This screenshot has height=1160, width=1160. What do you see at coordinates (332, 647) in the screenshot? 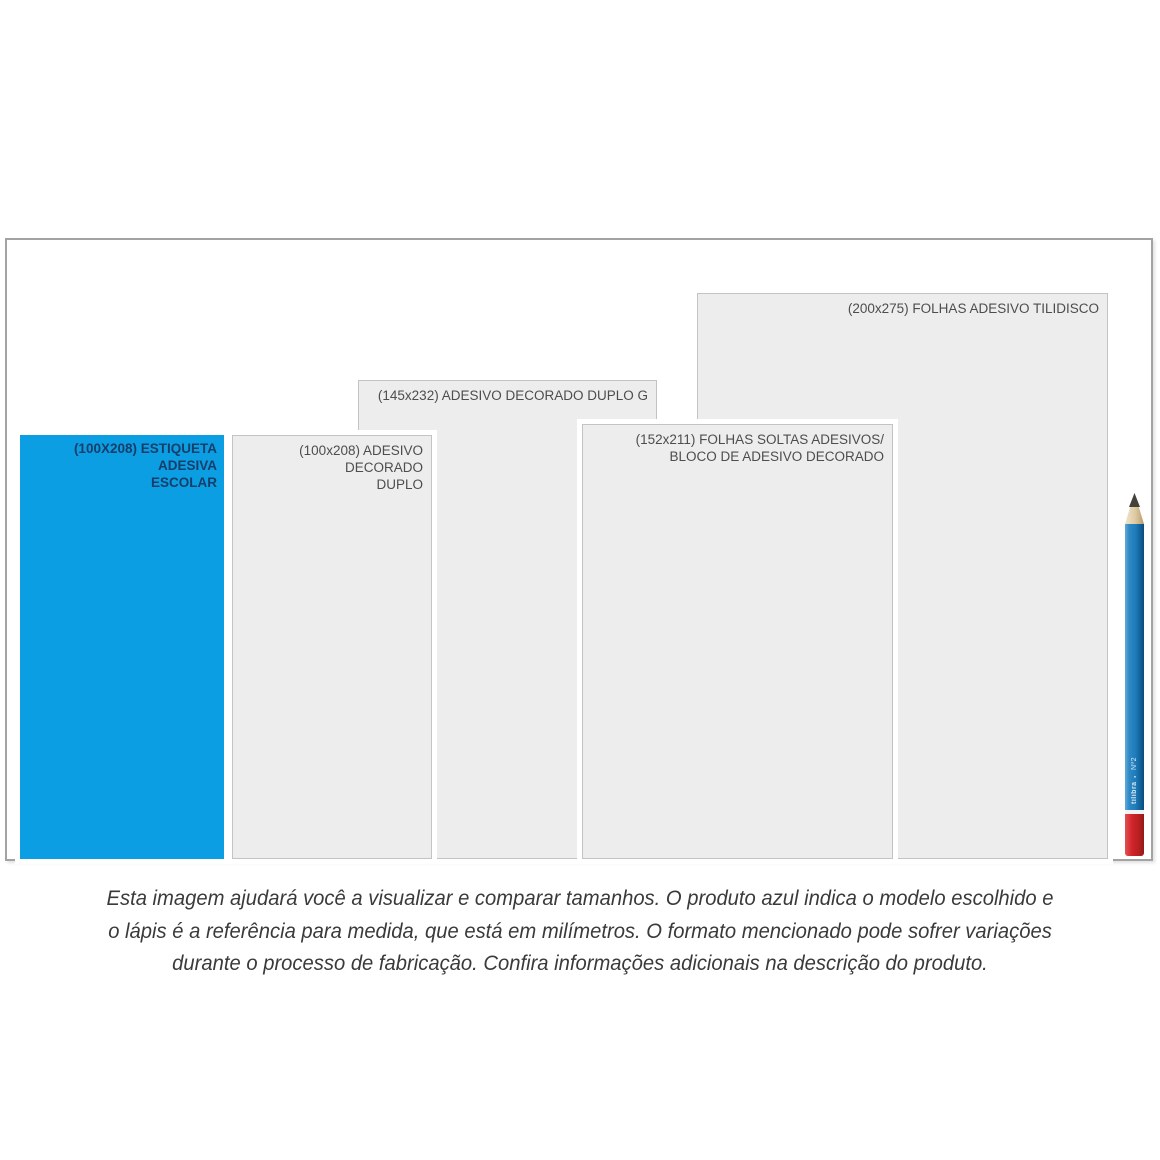
I see `product-box-adesivo-decorado-duplo: (100x208) ADESIVO DECORADO DUPLO` at bounding box center [332, 647].